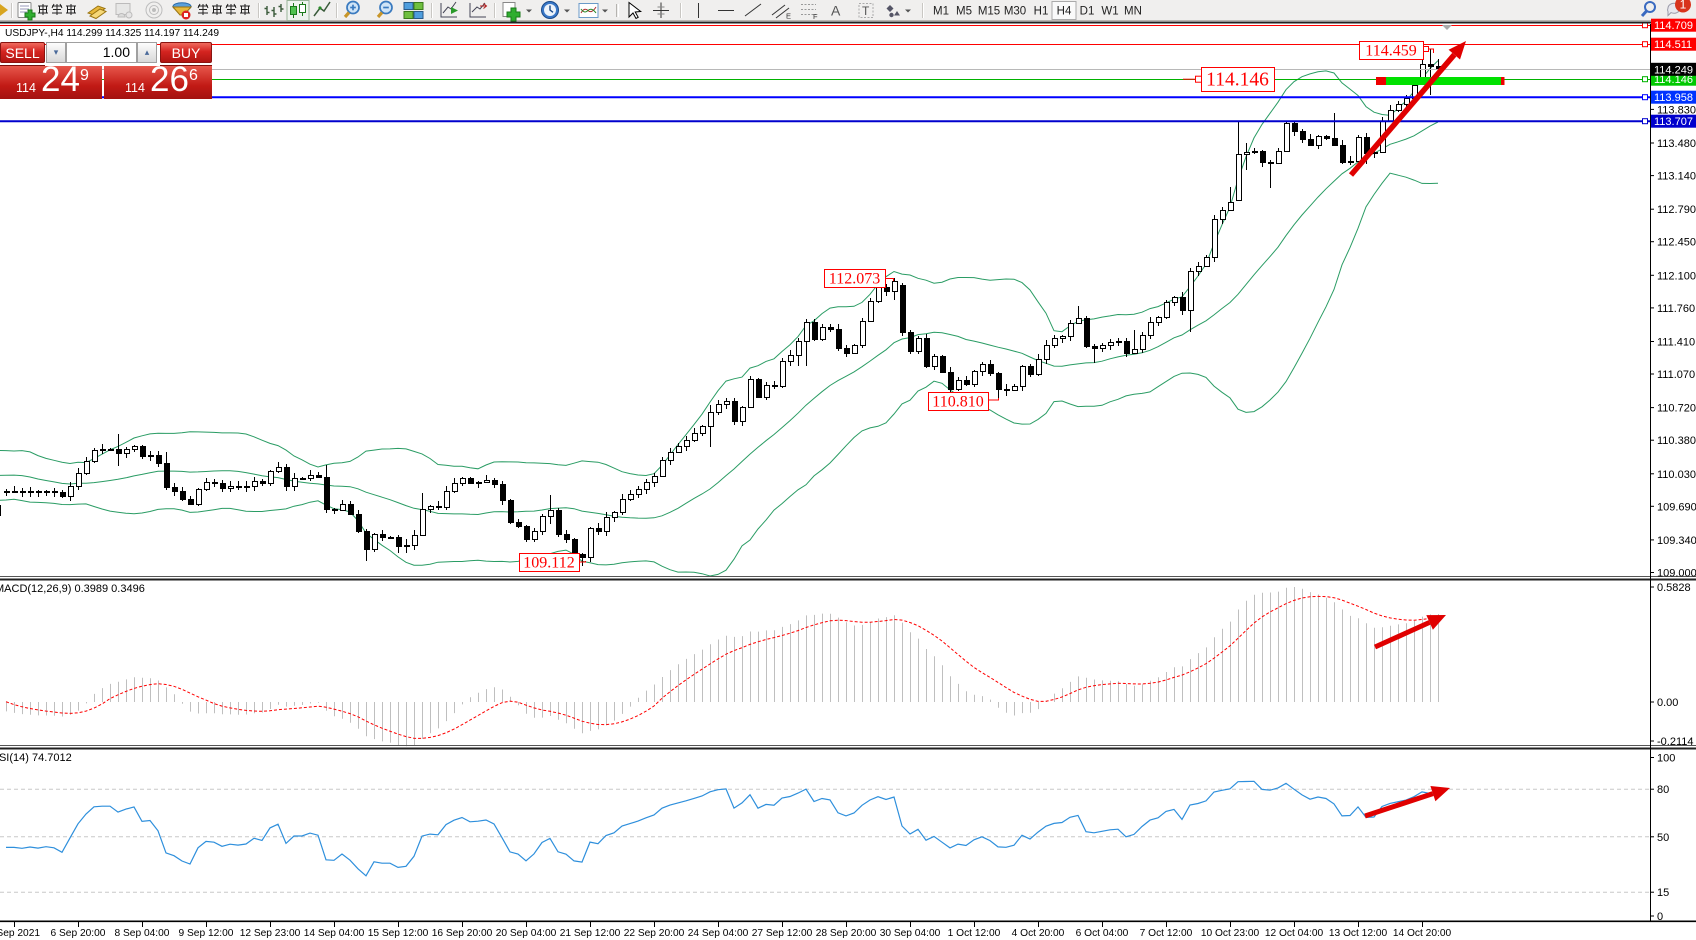 This screenshot has width=1696, height=940. I want to click on svg-text: 114.249, so click(1673, 70).